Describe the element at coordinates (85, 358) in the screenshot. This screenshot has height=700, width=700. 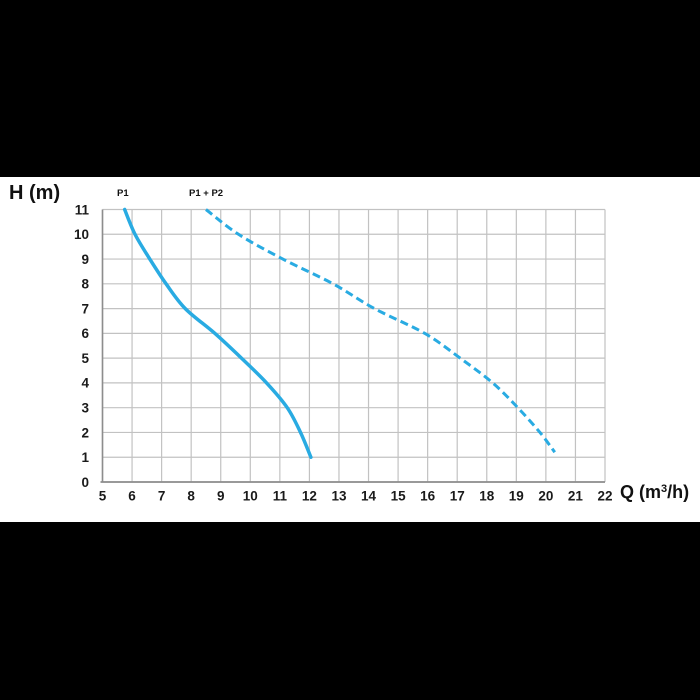
I see `y-tick-label: 5` at that location.